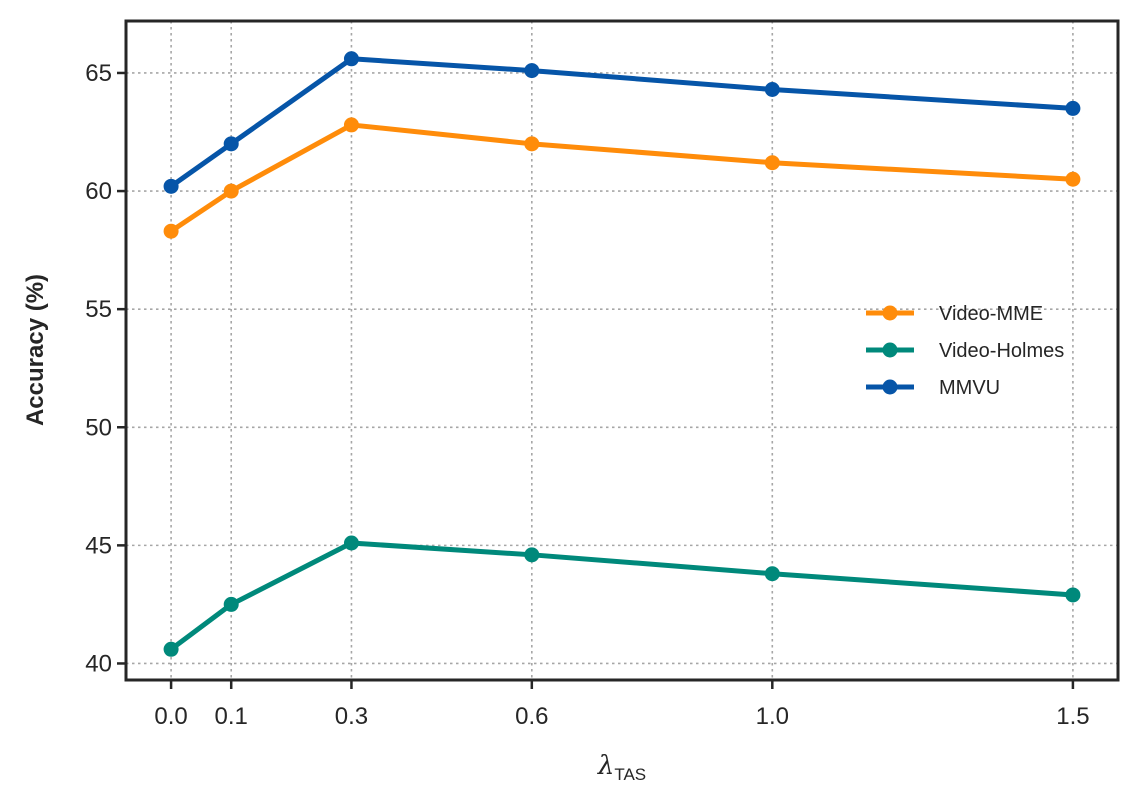 The width and height of the screenshot is (1142, 803). Describe the element at coordinates (933, 388) in the screenshot. I see `legend-item: MMVU` at that location.